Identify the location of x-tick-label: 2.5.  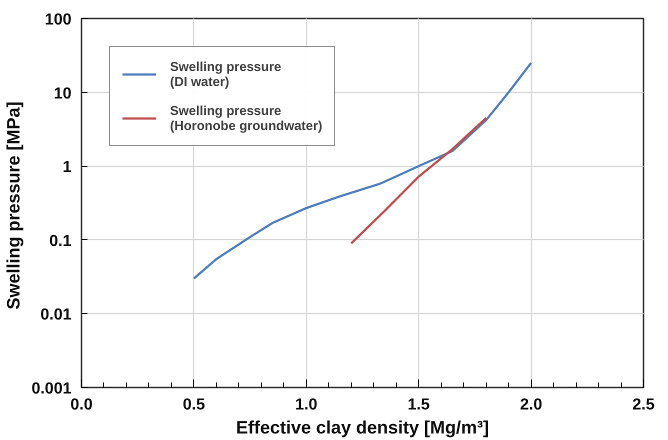
(643, 405).